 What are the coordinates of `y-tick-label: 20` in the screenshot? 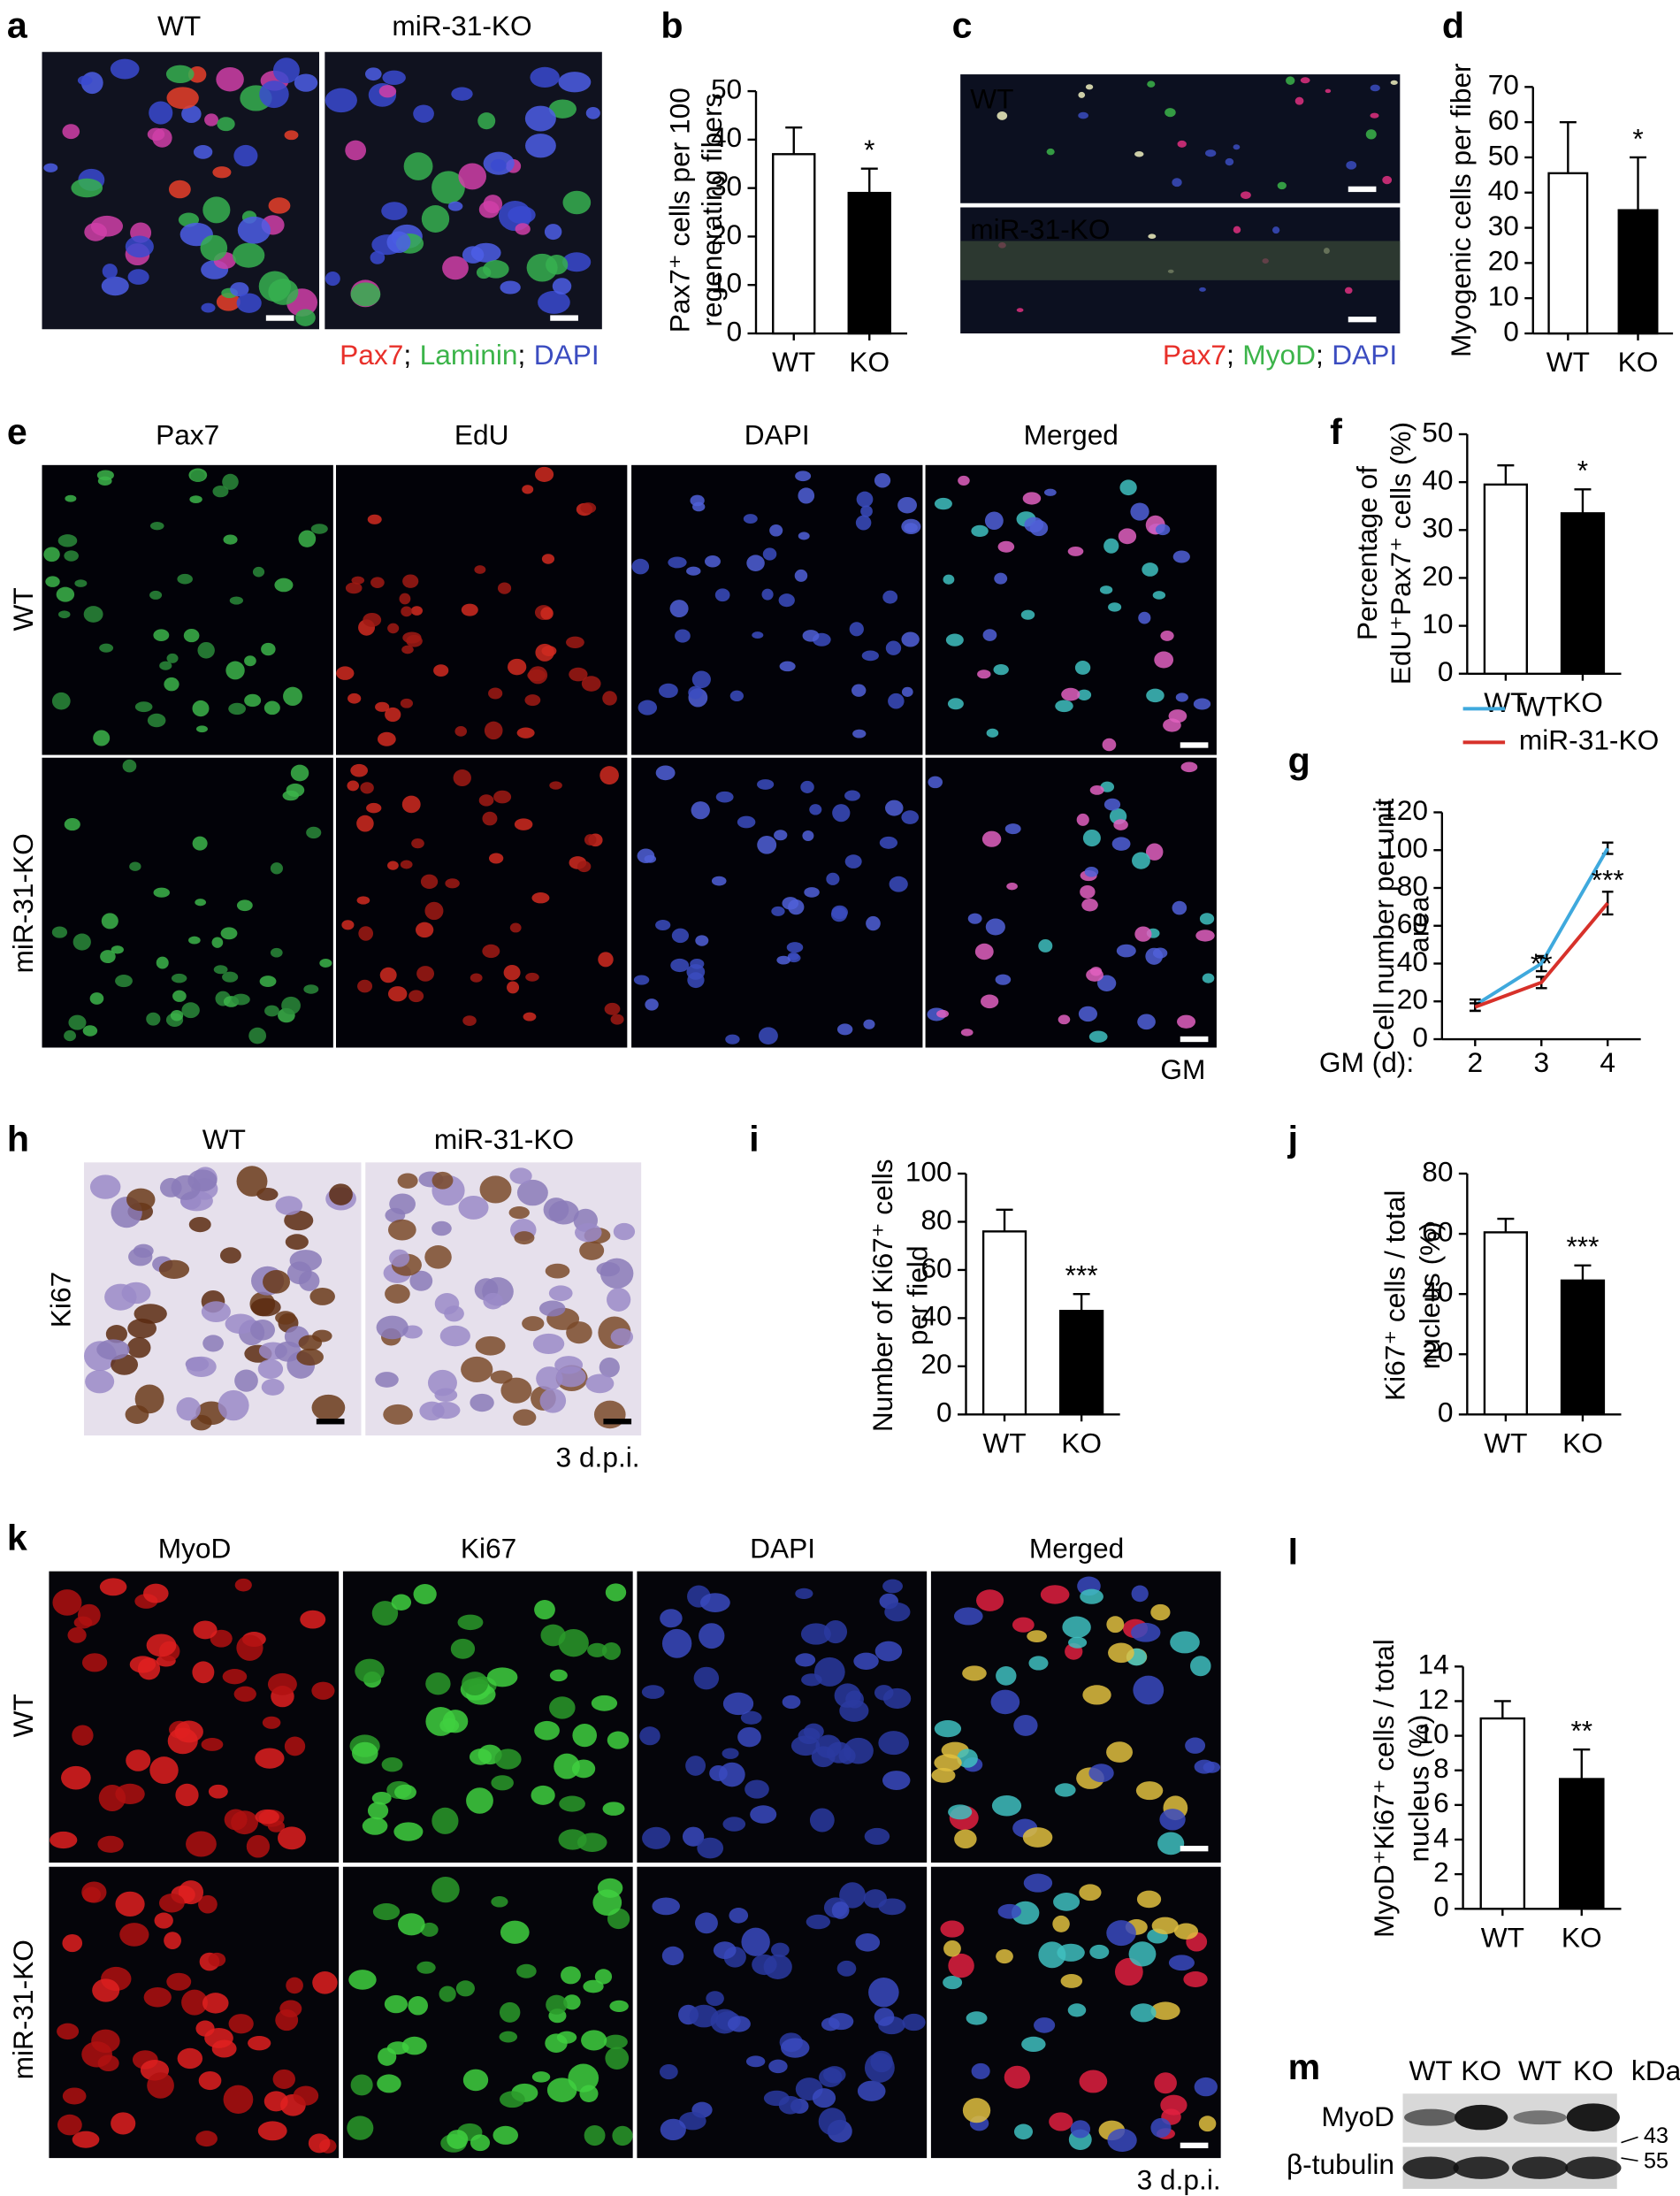 It's located at (1503, 261).